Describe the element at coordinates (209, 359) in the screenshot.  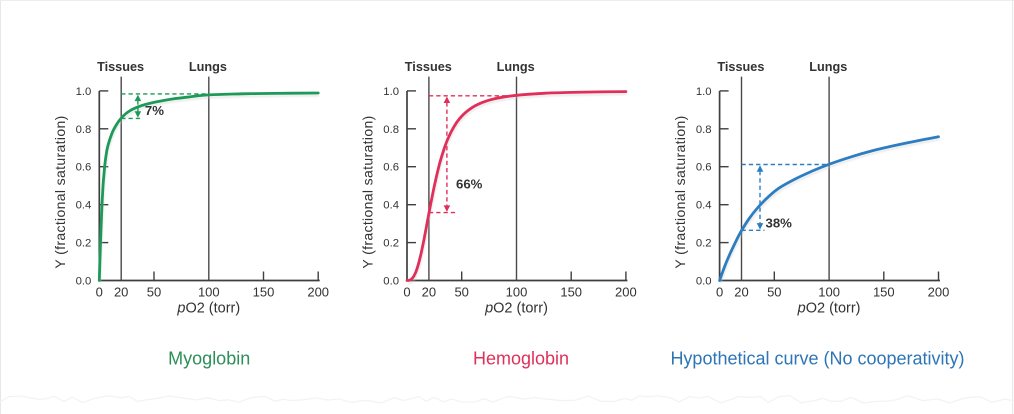
I see `svg-text: Myoglobin` at that location.